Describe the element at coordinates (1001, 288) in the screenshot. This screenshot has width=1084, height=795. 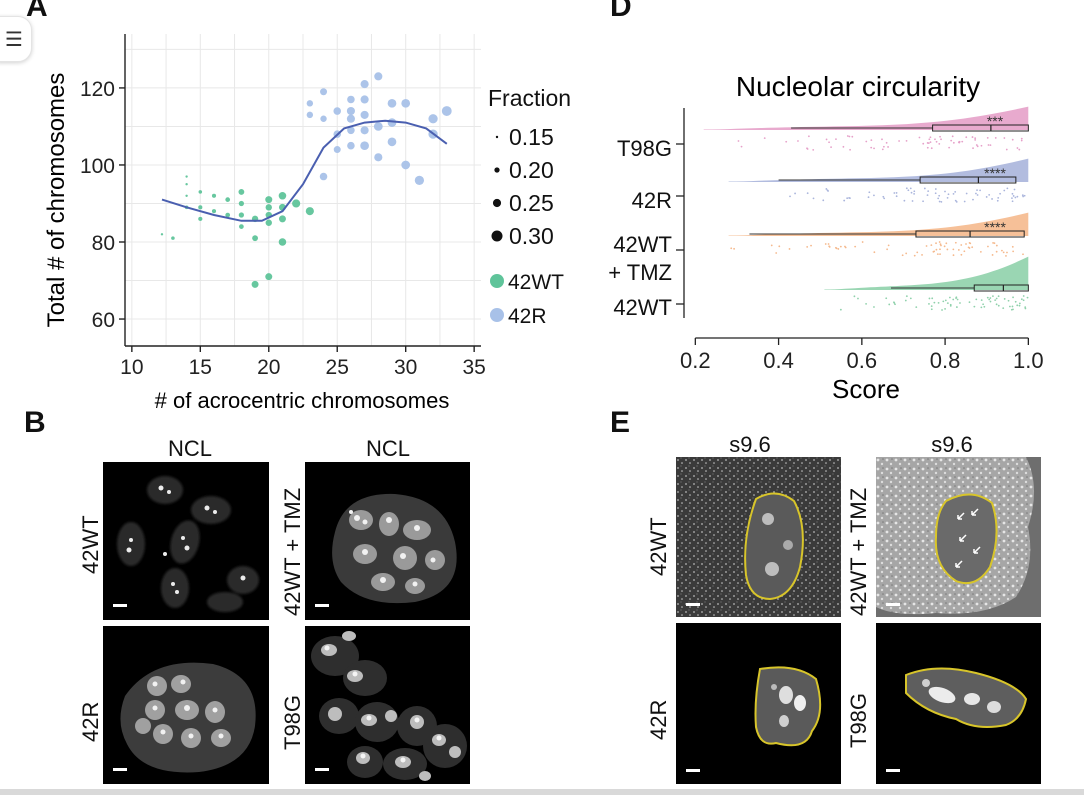
I see `d-box` at that location.